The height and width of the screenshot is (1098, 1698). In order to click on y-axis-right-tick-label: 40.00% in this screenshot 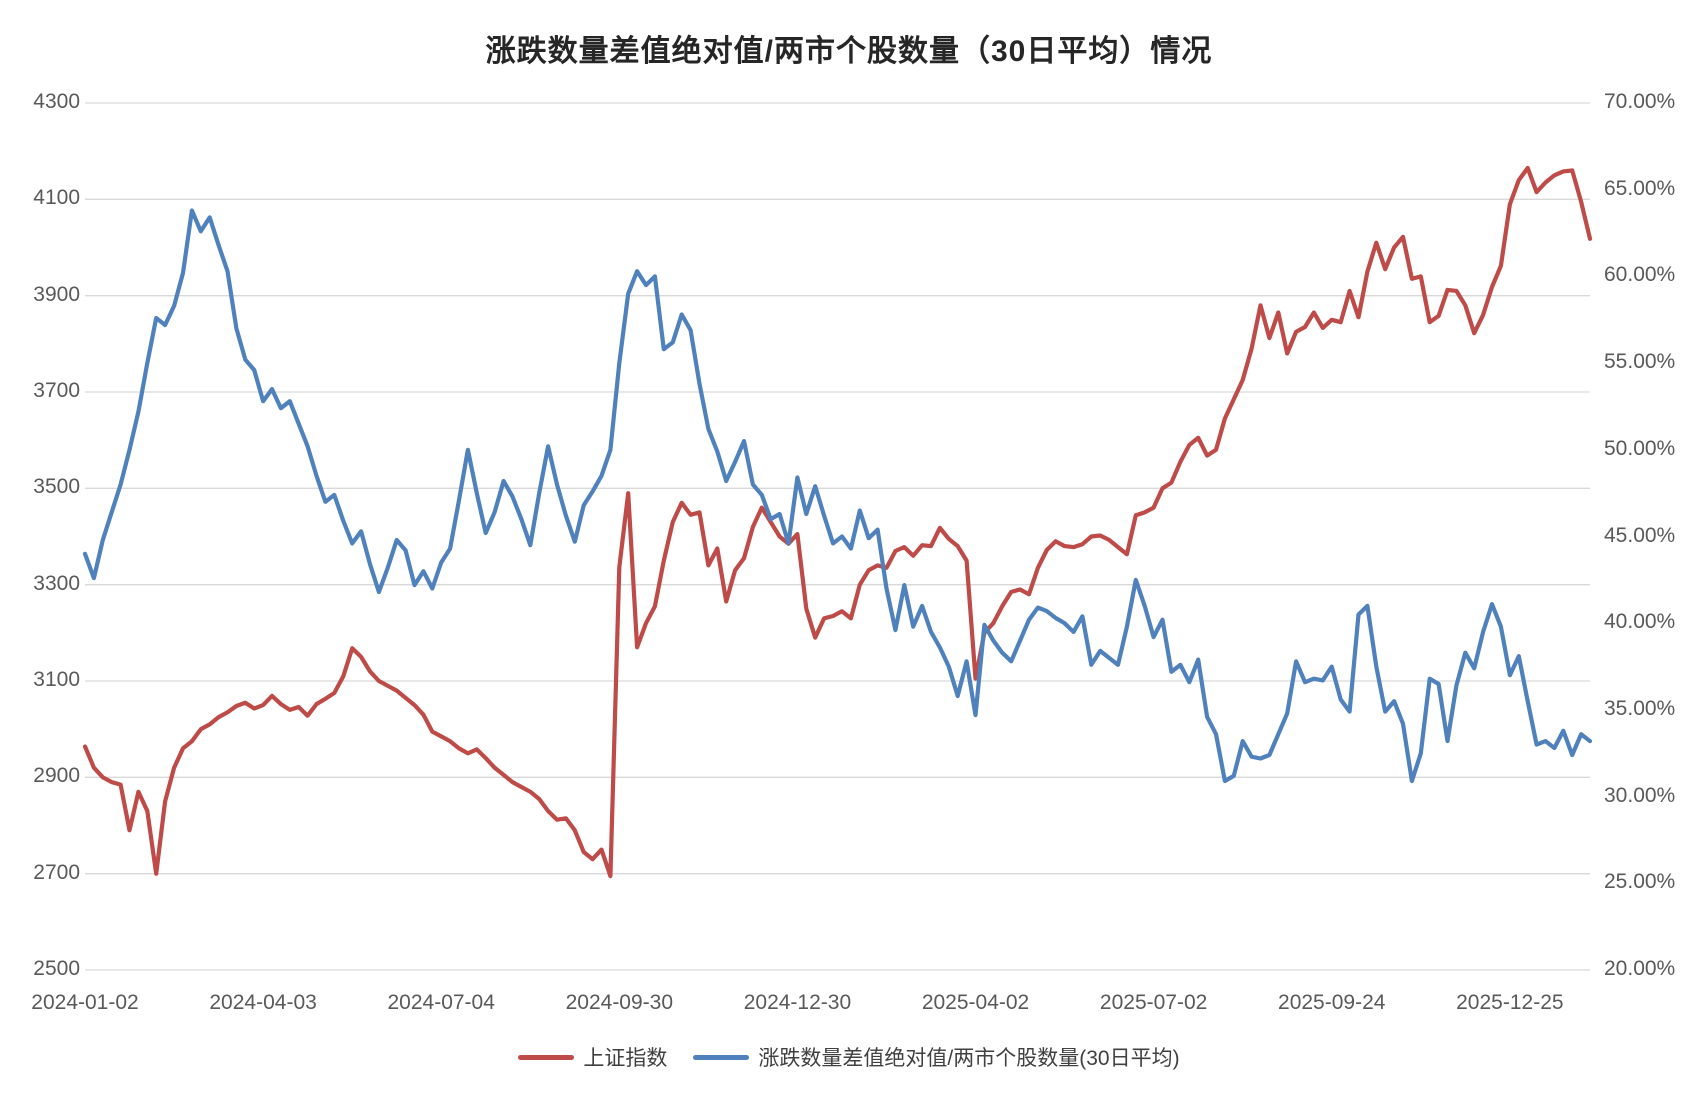, I will do `click(1640, 622)`.